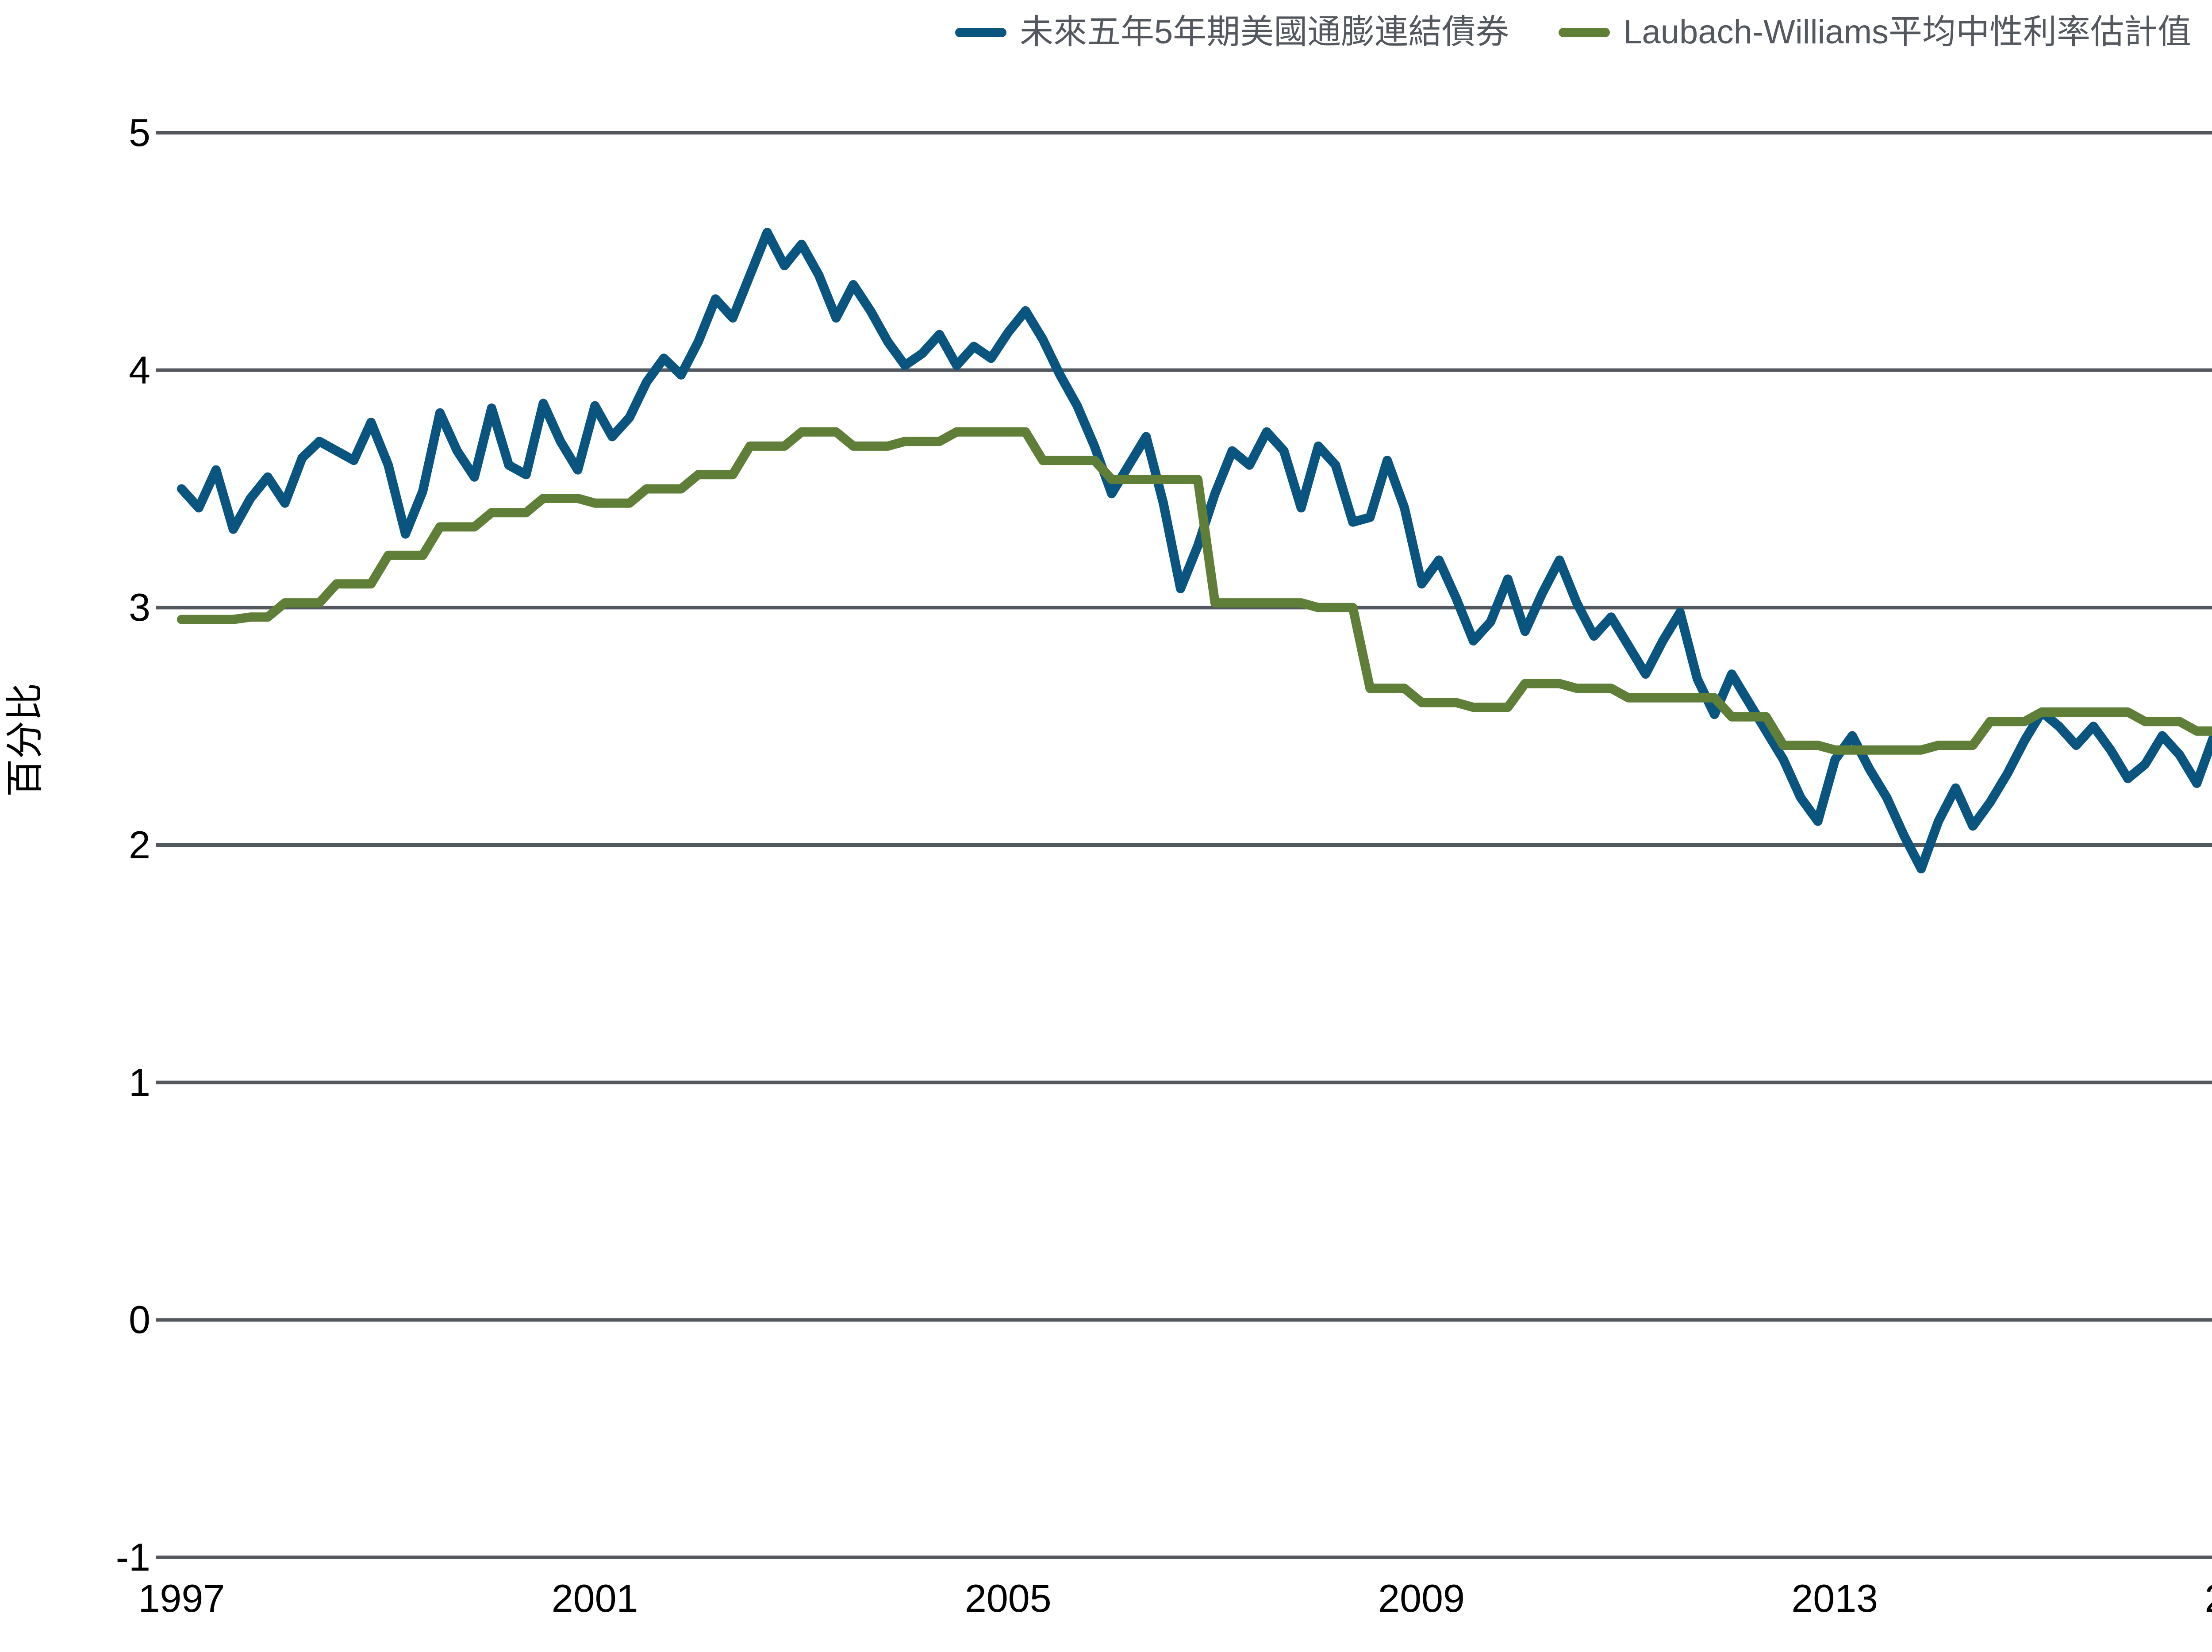 The width and height of the screenshot is (2212, 1652). What do you see at coordinates (25, 740) in the screenshot?
I see `y-axis-title: 百分比` at bounding box center [25, 740].